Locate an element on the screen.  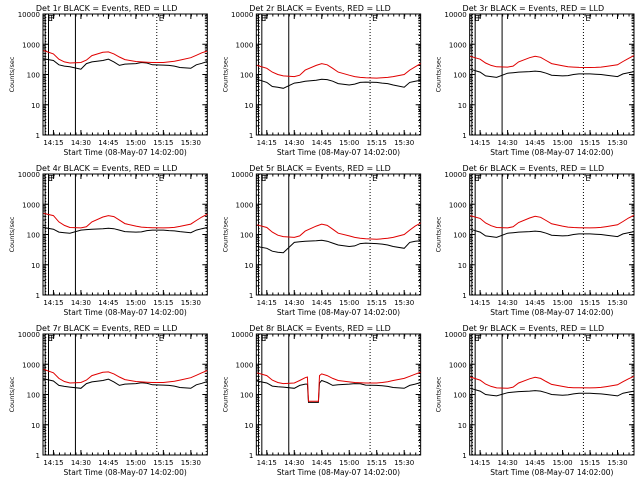
panel-title: Det 5r BLACK = Events, RED = LLD is located at coordinates (320, 168).